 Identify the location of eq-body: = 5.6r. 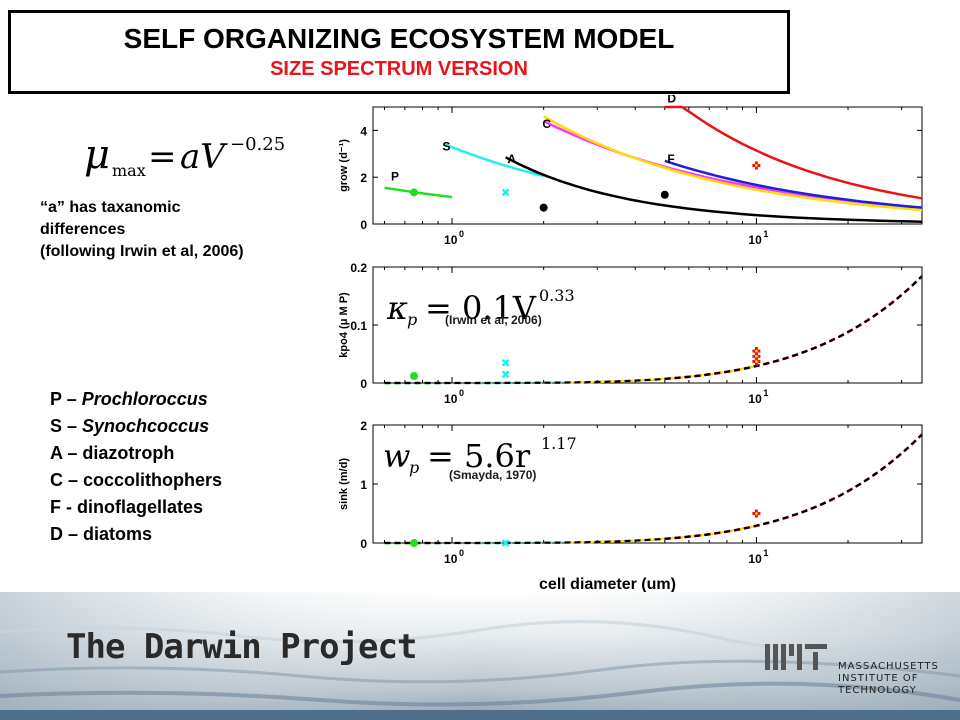
(479, 456).